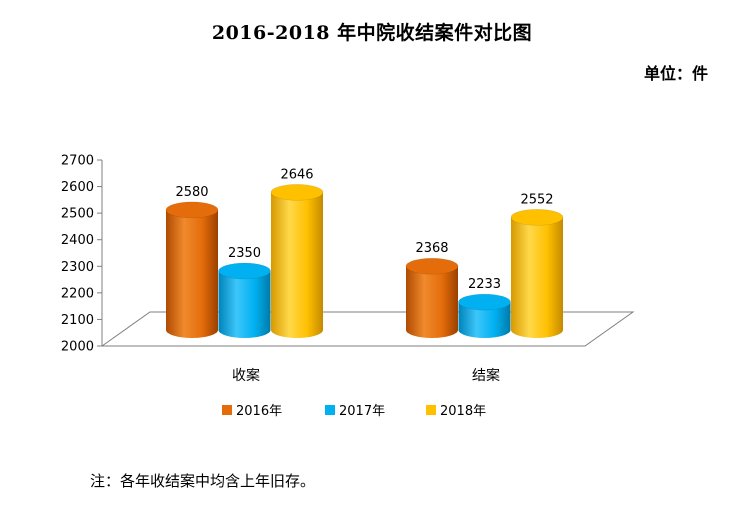 This screenshot has height=509, width=744. Describe the element at coordinates (203, 481) in the screenshot. I see `footnote: 注：各年收结案中均含上年旧存。` at that location.